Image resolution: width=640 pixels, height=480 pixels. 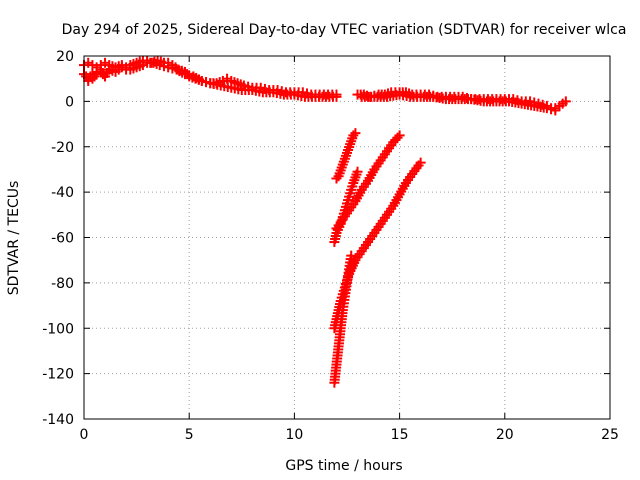 I want to click on x-tick-label: 25, so click(x=610, y=435).